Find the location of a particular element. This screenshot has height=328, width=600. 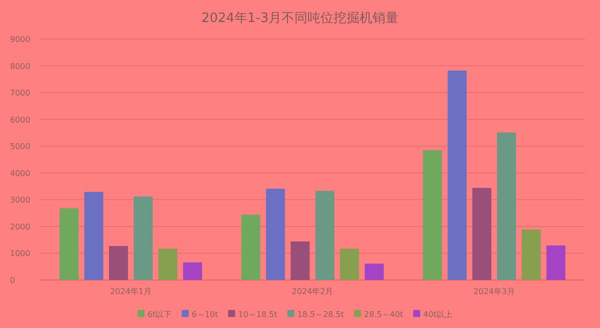

y-tick-label: 3000 is located at coordinates (20, 200).